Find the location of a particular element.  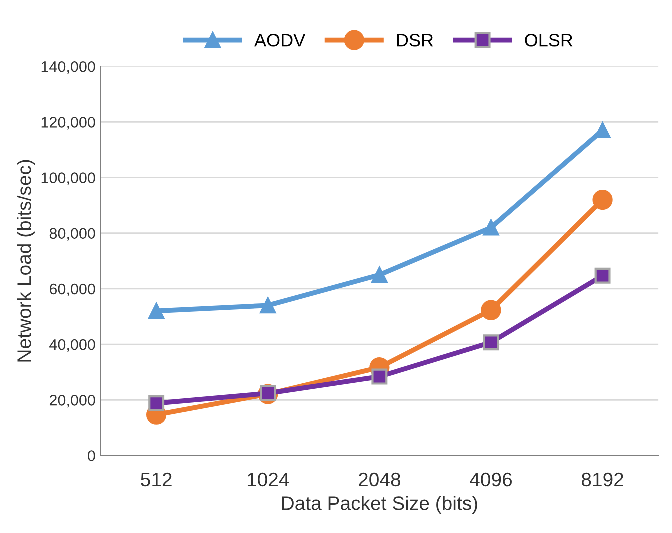

y-tick-label: 0 is located at coordinates (92, 456).